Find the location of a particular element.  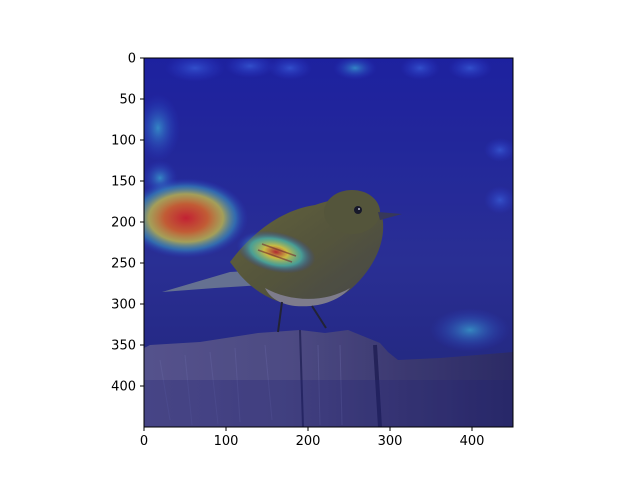

y-tick-label: 100 is located at coordinates (123, 141).